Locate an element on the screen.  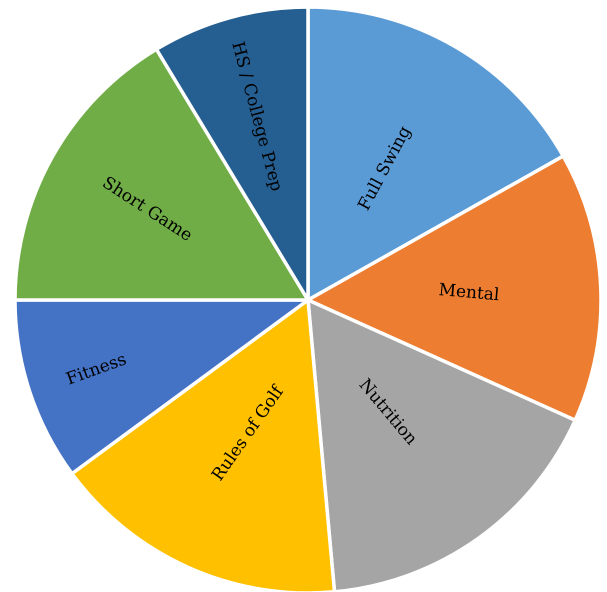
pie-slice-hs-college-prep is located at coordinates (232, 153).